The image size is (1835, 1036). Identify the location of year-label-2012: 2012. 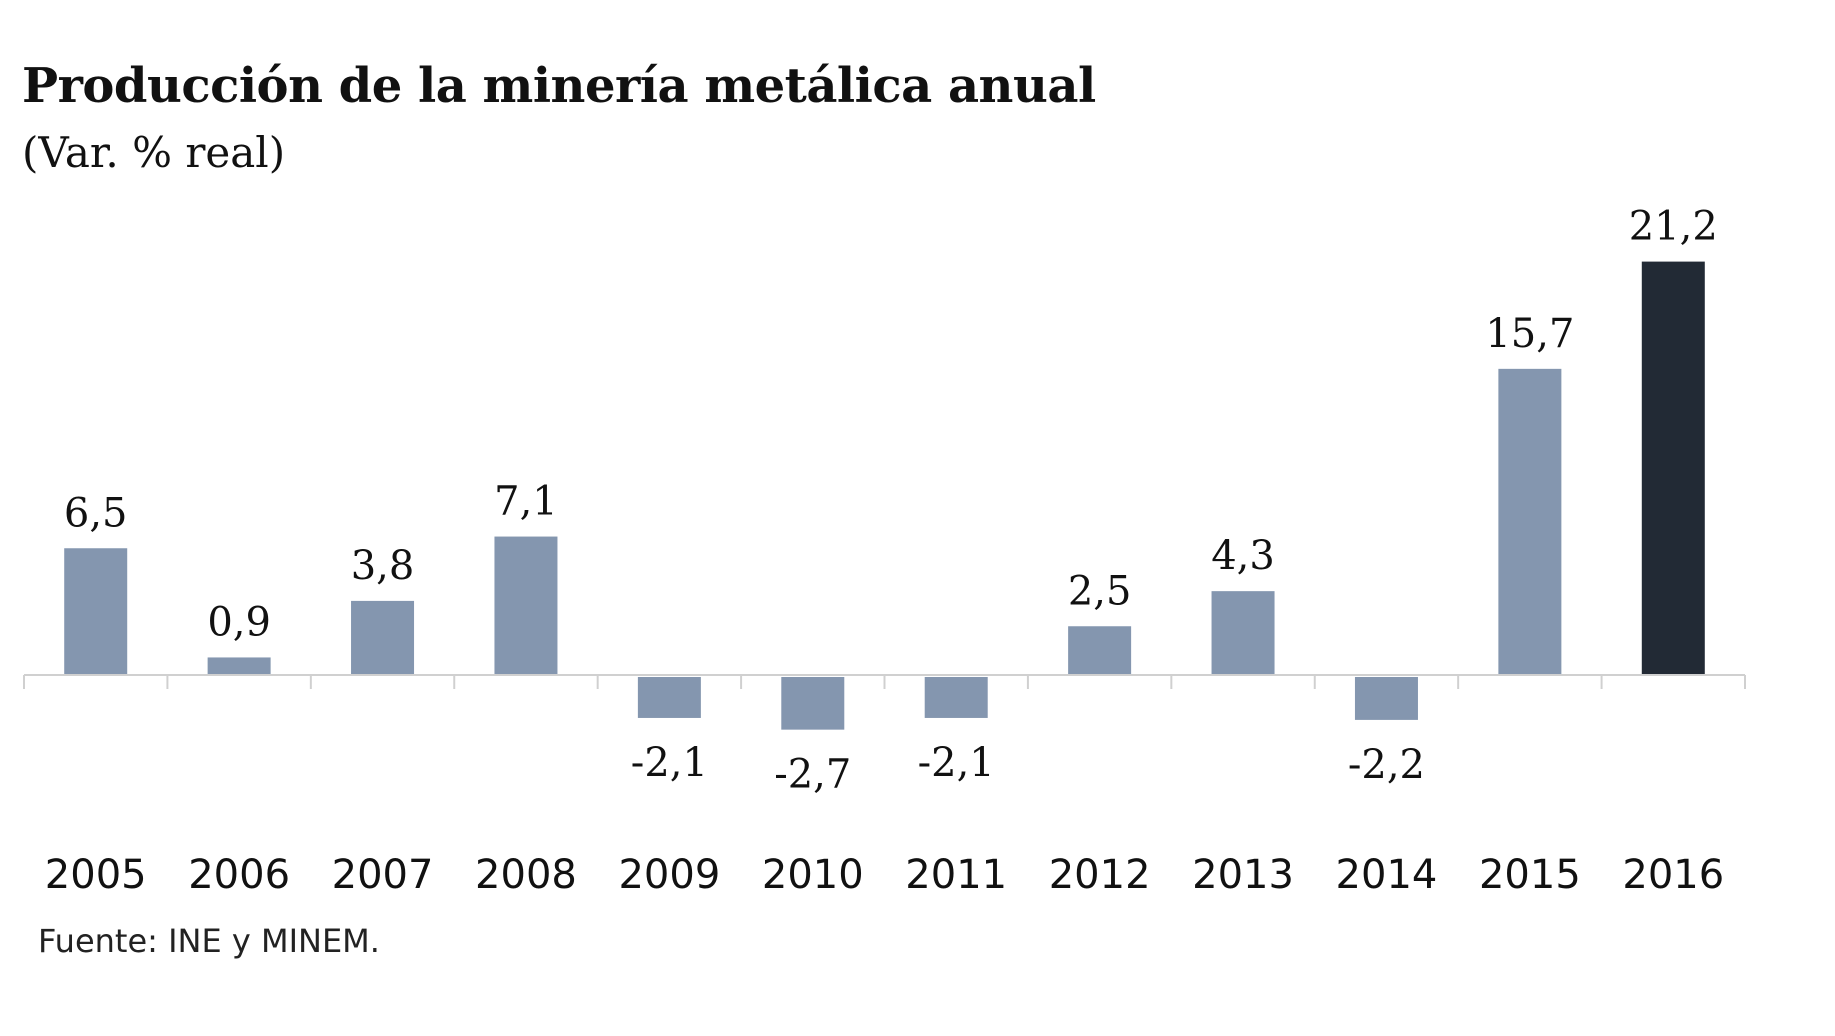
(1100, 875).